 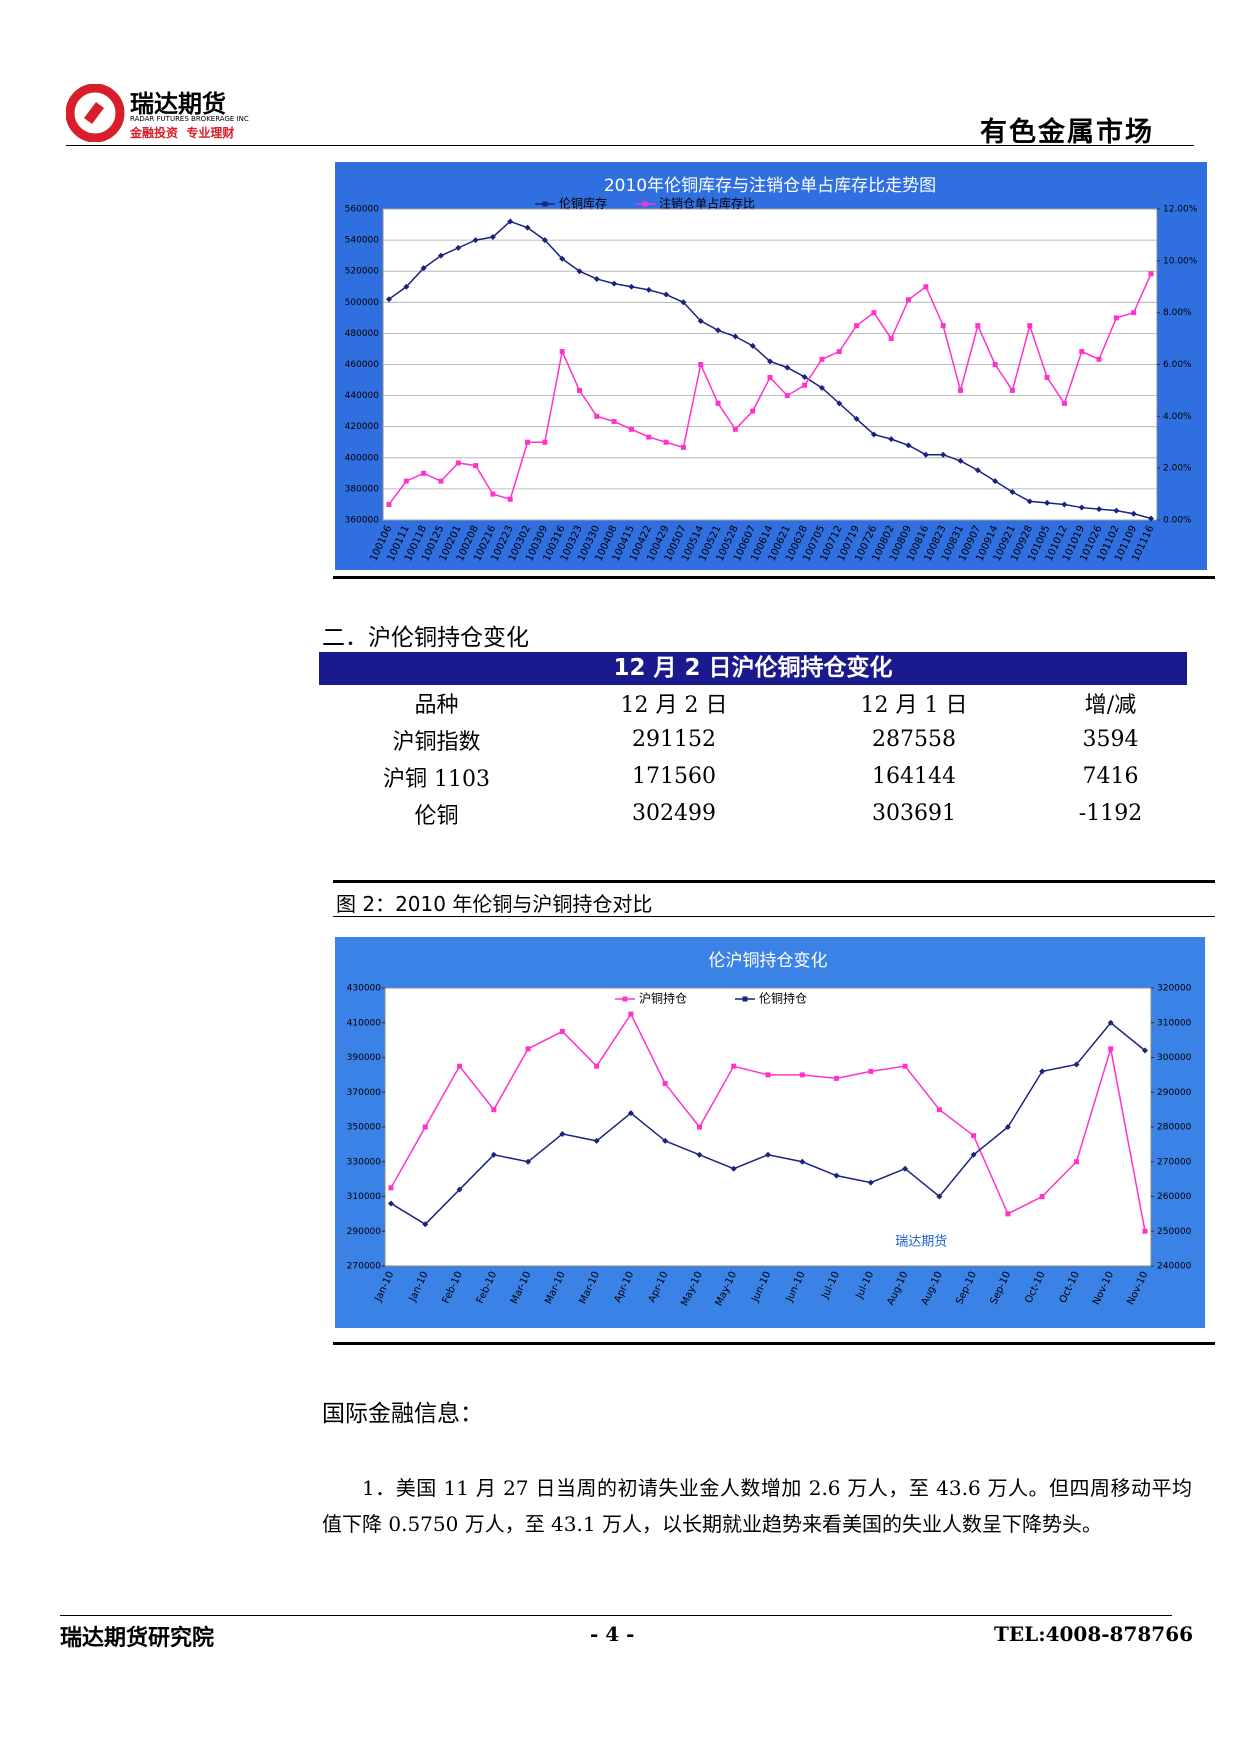 What do you see at coordinates (630, 145) in the screenshot?
I see `header-rule` at bounding box center [630, 145].